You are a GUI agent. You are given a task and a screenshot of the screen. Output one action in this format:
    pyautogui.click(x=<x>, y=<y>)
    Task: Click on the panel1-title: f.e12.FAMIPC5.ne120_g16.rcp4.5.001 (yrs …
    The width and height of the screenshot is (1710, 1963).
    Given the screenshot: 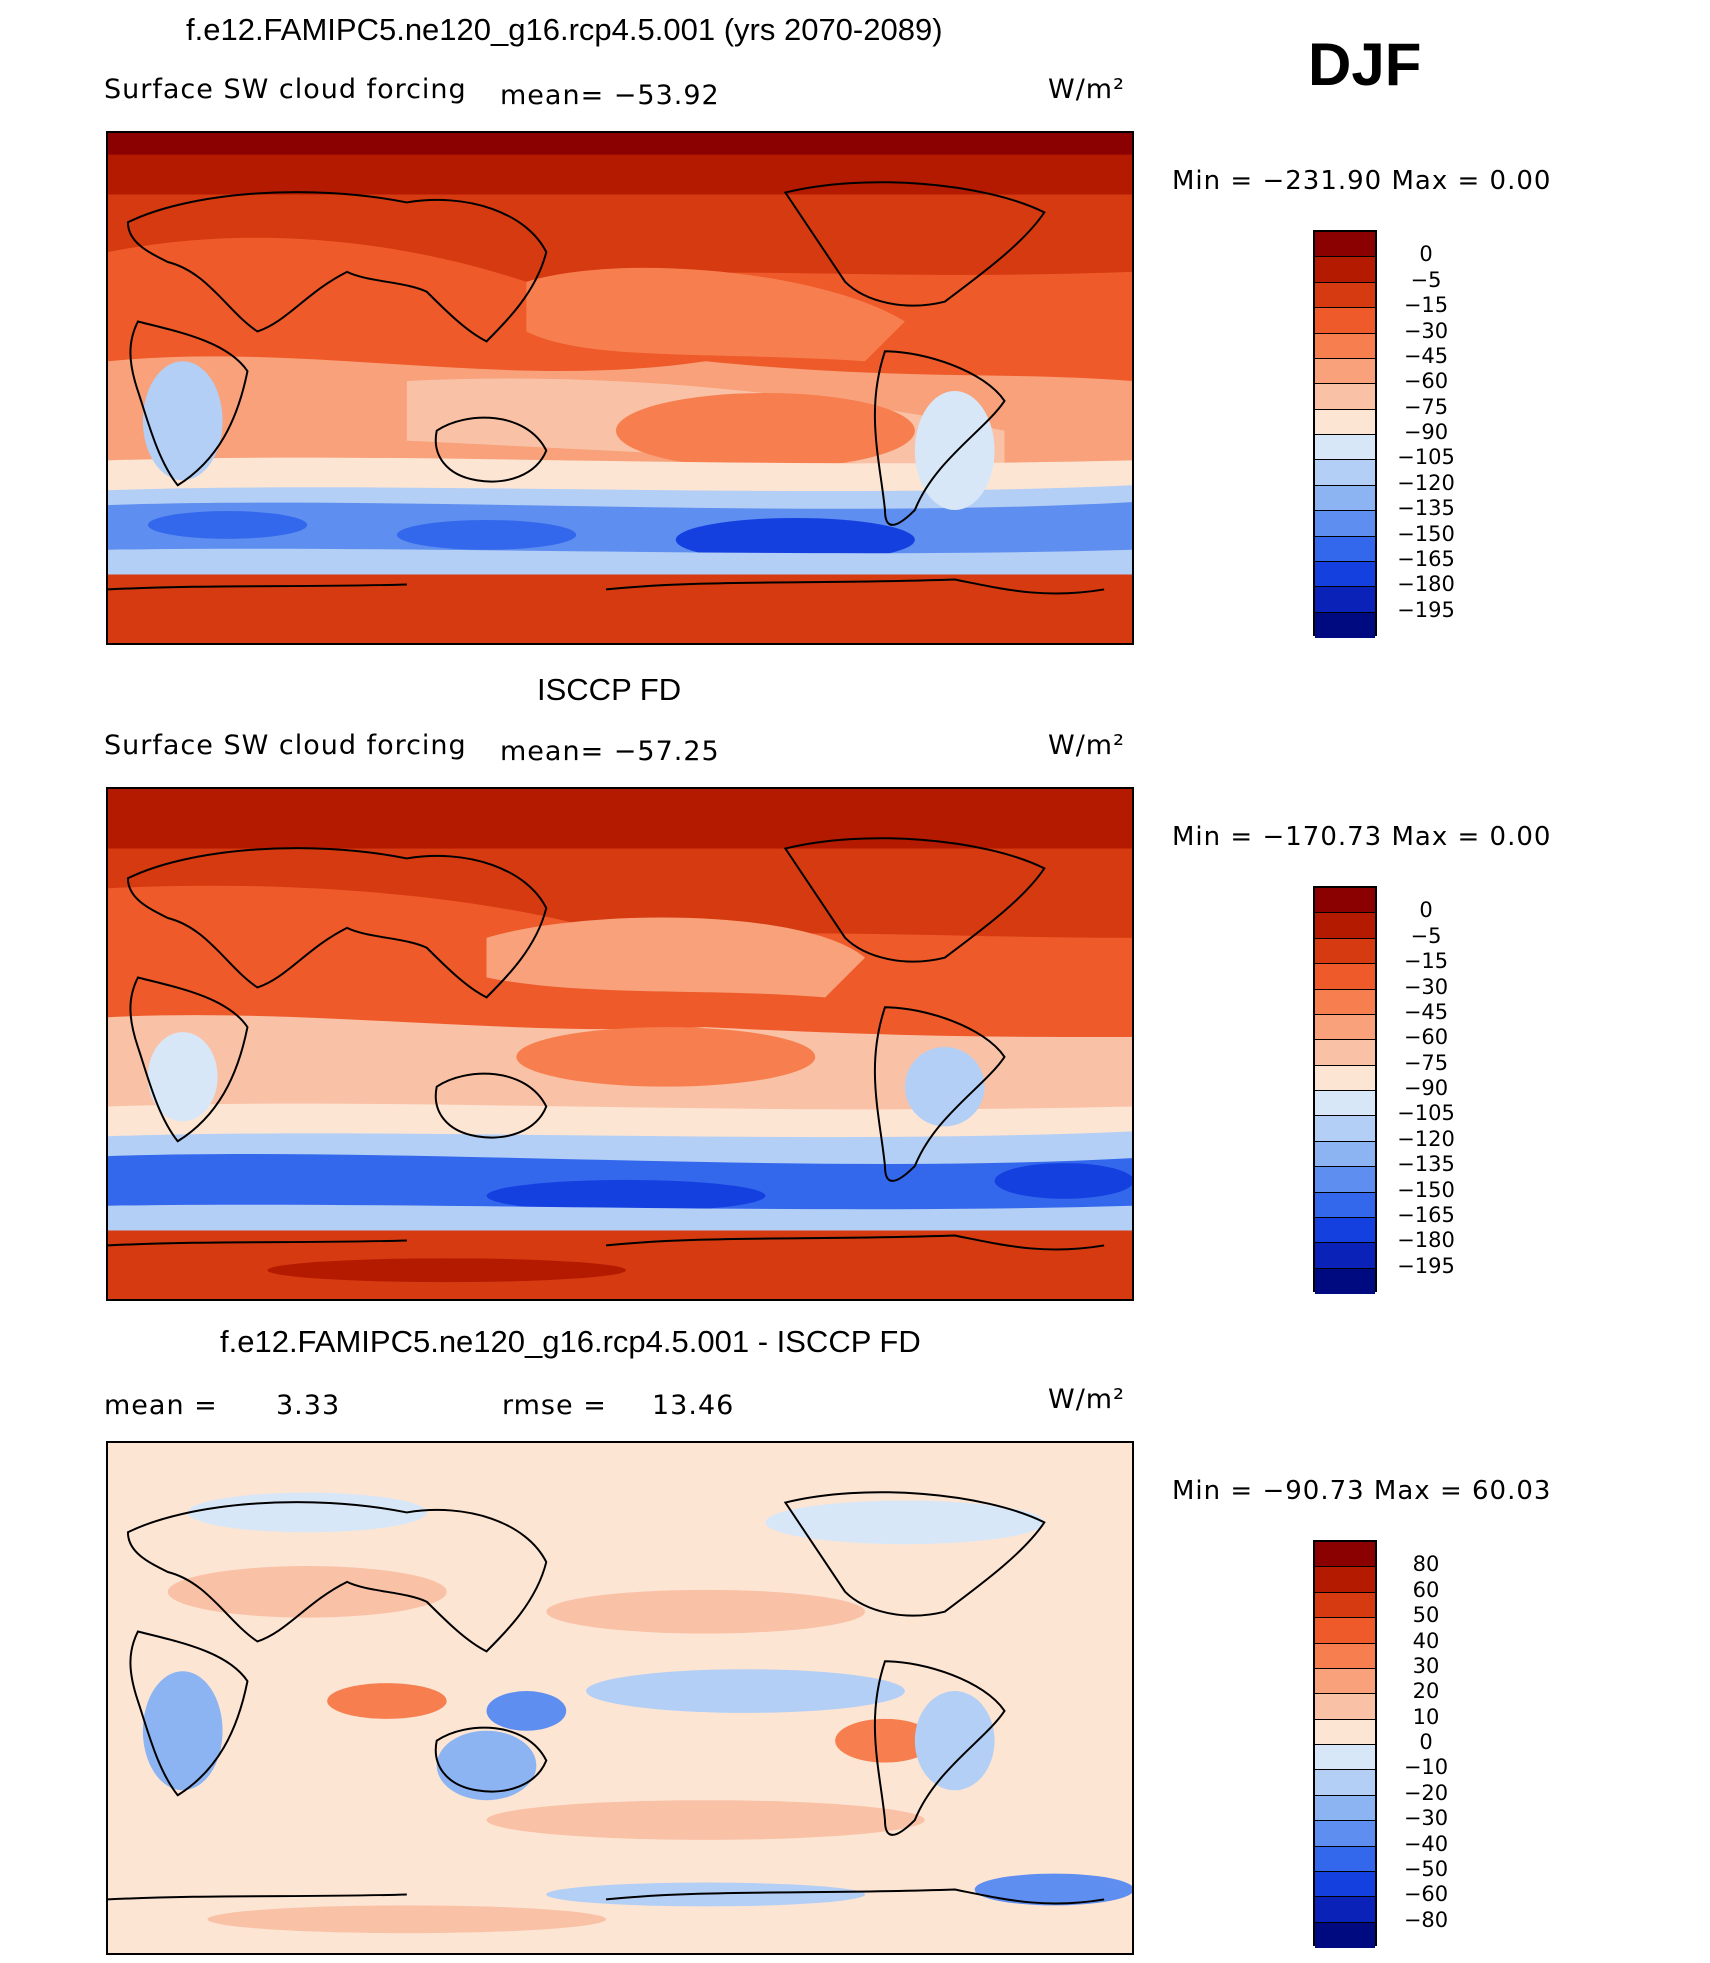 What is the action you would take?
    pyautogui.click(x=564, y=29)
    